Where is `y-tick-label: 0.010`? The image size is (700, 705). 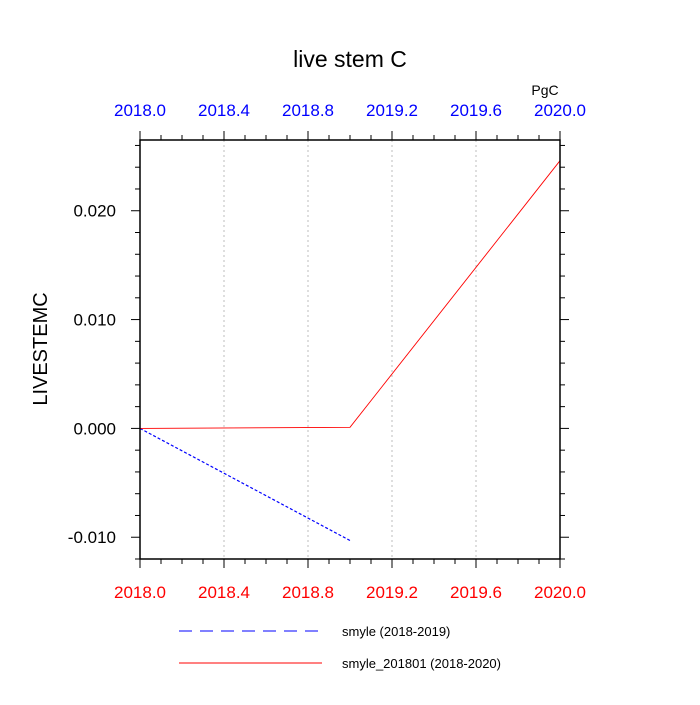
y-tick-label: 0.010 is located at coordinates (94, 320).